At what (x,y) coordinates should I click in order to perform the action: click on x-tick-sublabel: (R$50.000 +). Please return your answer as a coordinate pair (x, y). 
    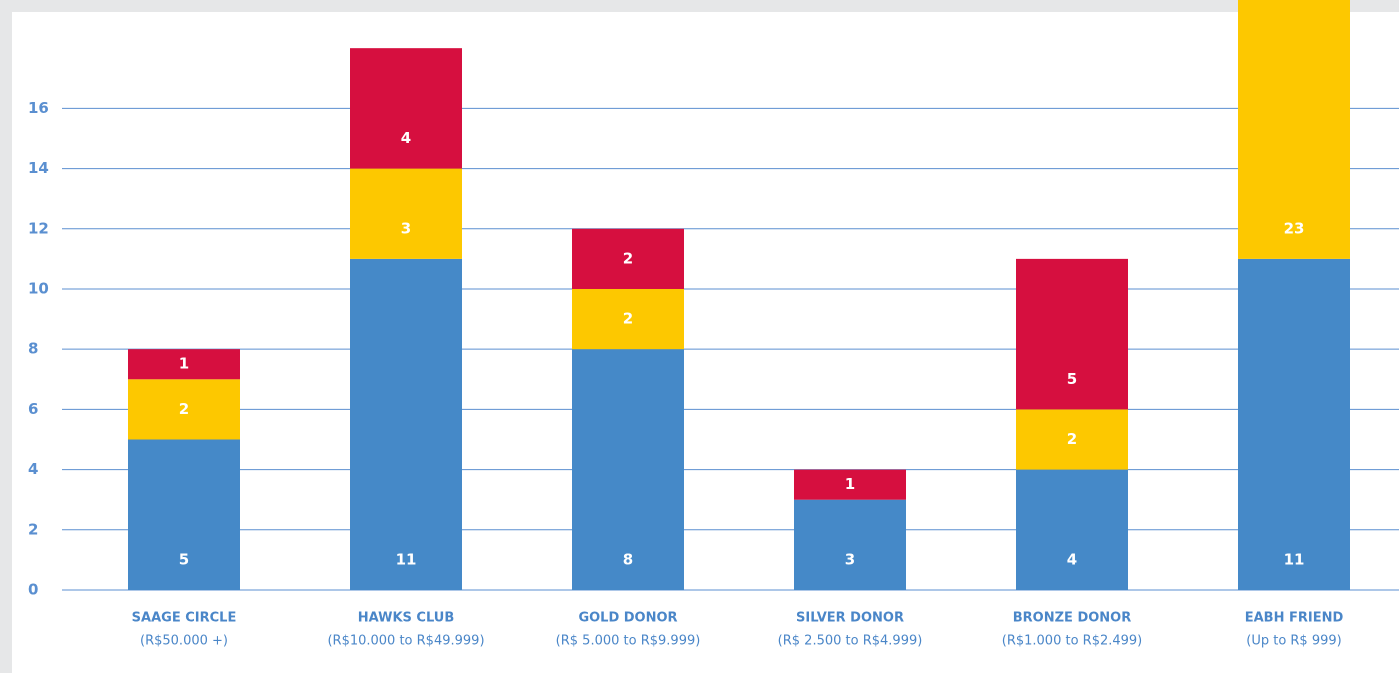
    Looking at the image, I should click on (184, 641).